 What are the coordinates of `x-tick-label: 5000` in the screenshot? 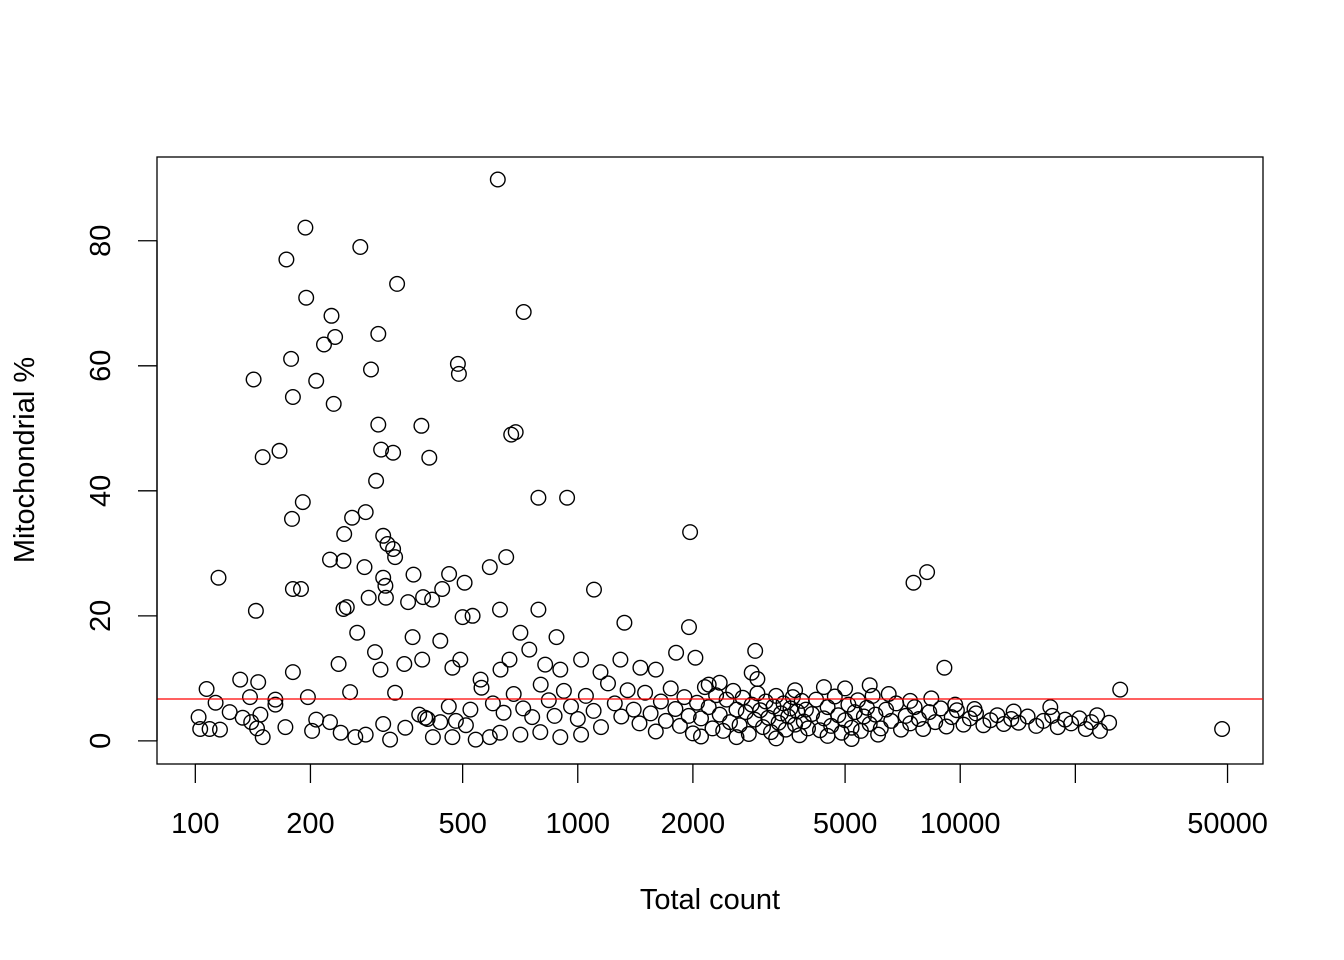 It's located at (845, 824).